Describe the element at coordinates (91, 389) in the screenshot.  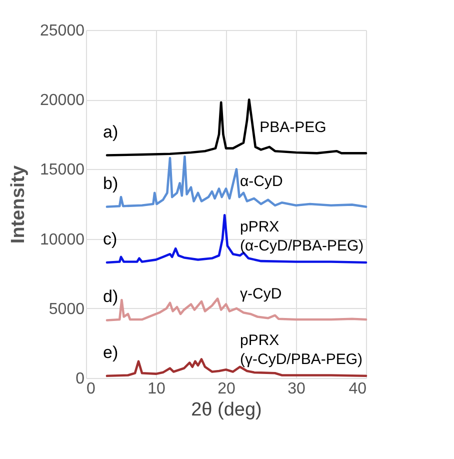
I see `x-tick-label: 0` at that location.